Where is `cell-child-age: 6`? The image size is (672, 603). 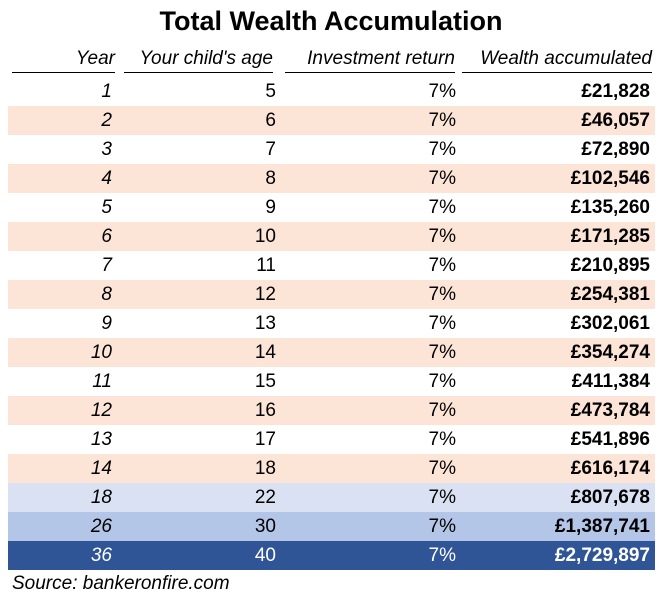
cell-child-age: 6 is located at coordinates (270, 120).